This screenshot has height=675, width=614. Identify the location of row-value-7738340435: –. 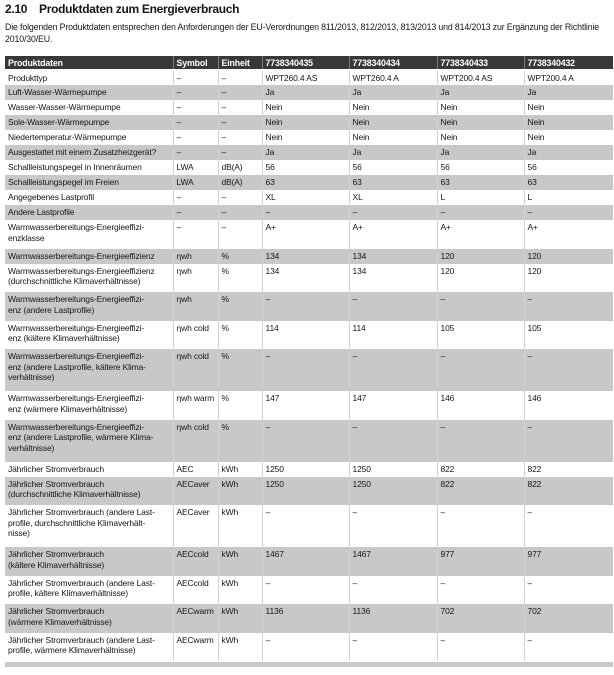
(305, 212).